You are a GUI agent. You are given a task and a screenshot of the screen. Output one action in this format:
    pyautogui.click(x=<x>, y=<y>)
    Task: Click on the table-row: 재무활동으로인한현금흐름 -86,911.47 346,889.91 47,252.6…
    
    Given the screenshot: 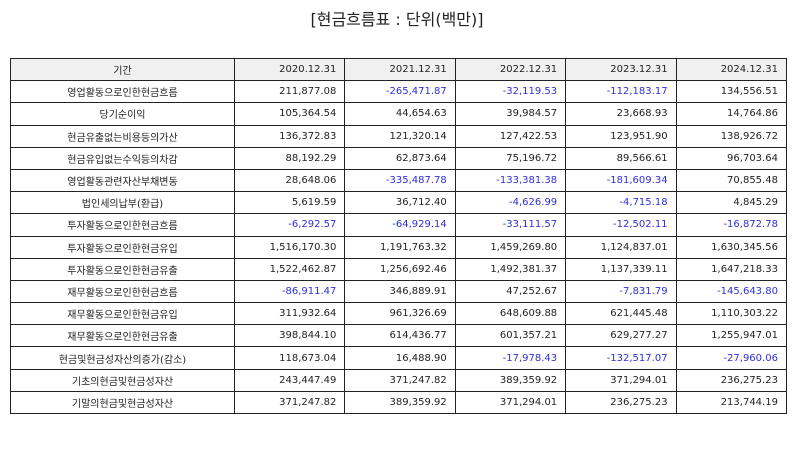 What is the action you would take?
    pyautogui.click(x=398, y=291)
    